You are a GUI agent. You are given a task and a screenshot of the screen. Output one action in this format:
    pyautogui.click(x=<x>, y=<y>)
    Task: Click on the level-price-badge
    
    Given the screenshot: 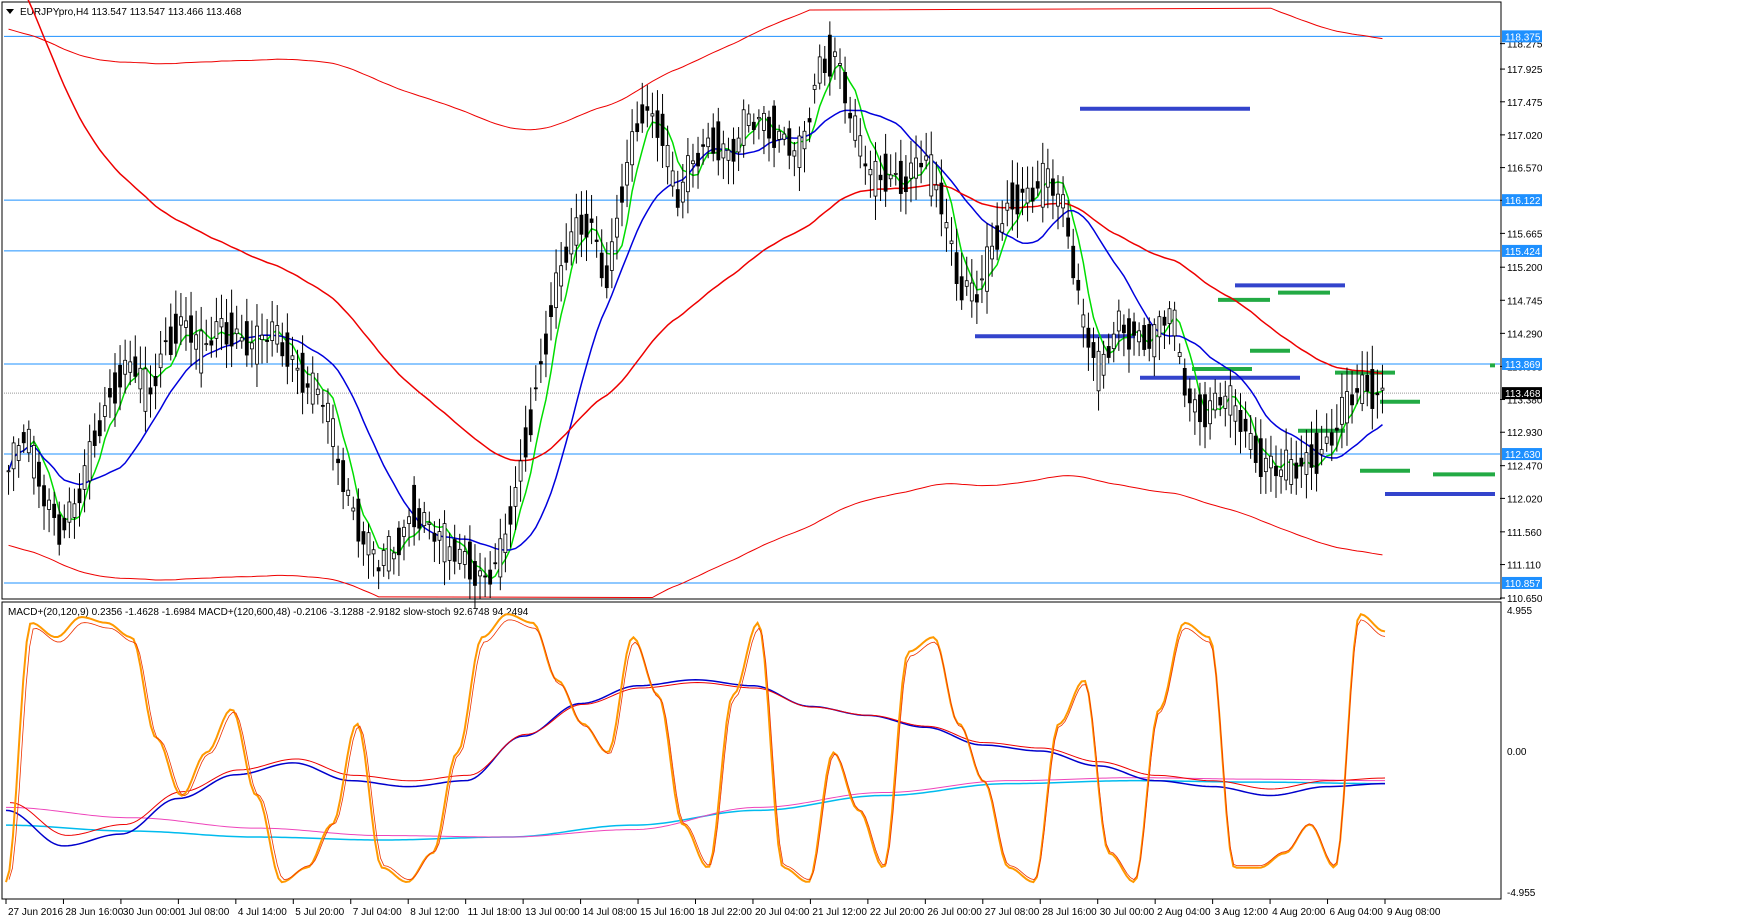 What is the action you would take?
    pyautogui.click(x=1522, y=250)
    